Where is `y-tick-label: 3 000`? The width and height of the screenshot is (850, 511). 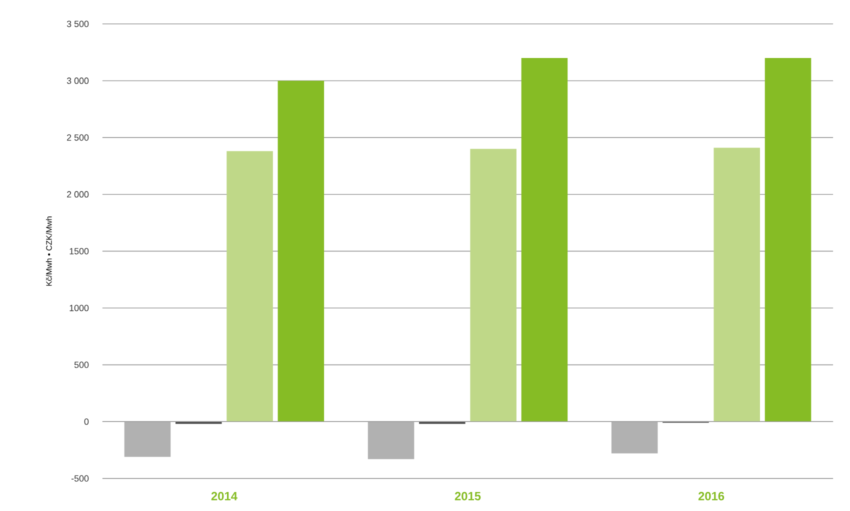 y-tick-label: 3 000 is located at coordinates (77, 80).